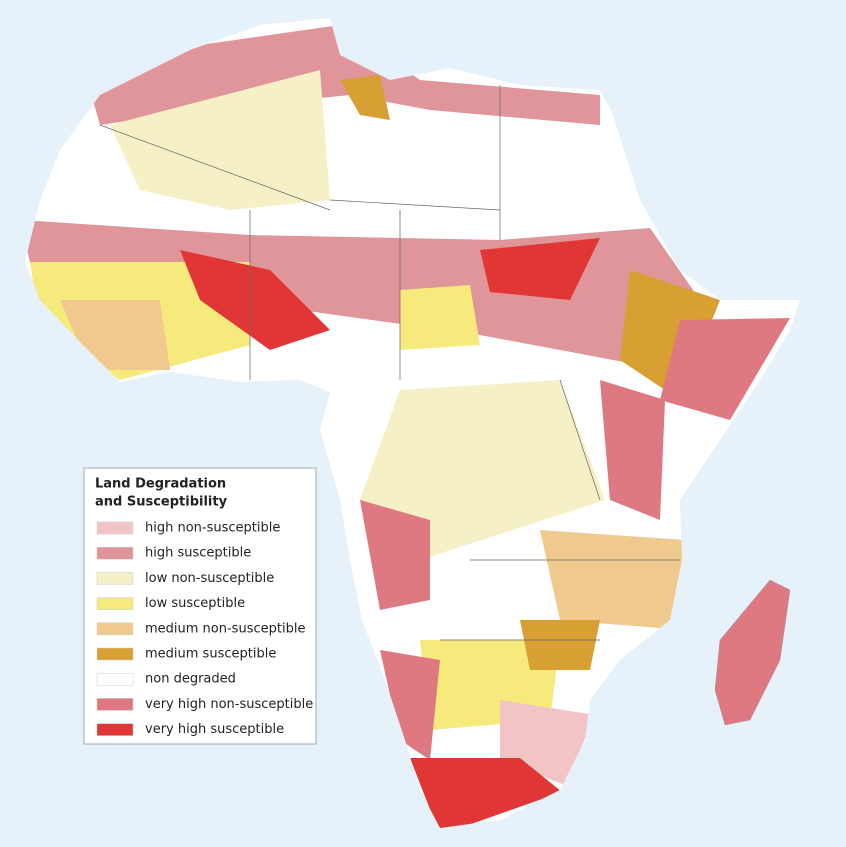 Image resolution: width=846 pixels, height=847 pixels. What do you see at coordinates (209, 578) in the screenshot?
I see `legend-label: low non-susceptible` at bounding box center [209, 578].